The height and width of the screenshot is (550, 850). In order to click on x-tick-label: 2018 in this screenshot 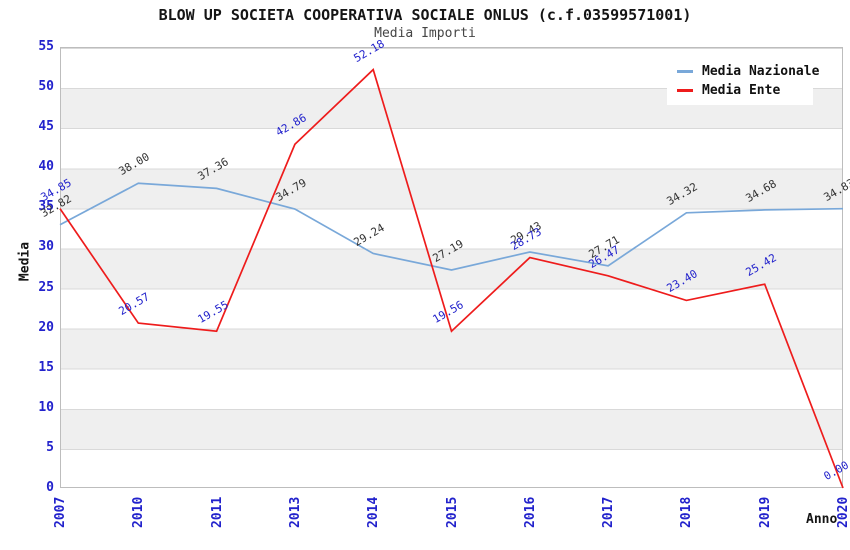, I will do `click(687, 512)`.